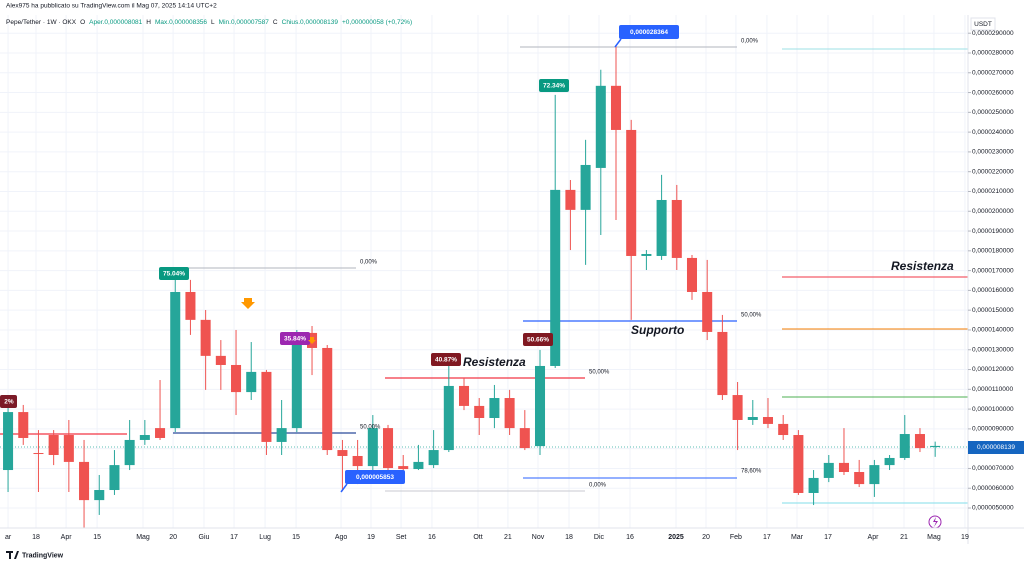 The image size is (1024, 564). I want to click on y-tick-label: 0,0000110000, so click(992, 389).